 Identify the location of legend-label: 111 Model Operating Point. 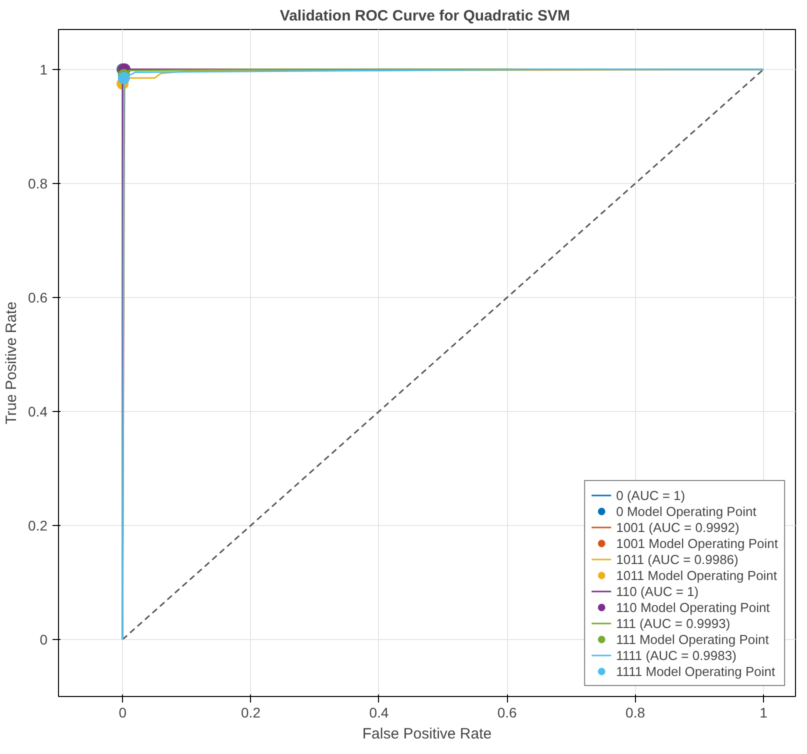
(692, 639).